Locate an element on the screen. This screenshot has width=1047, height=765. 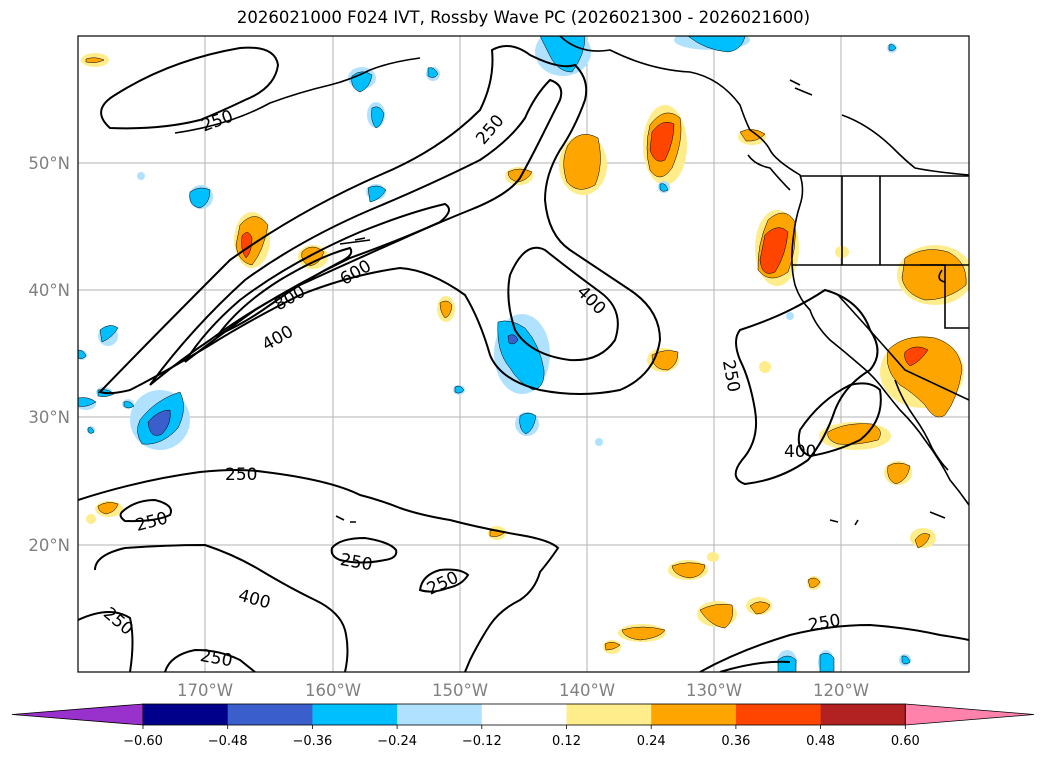
lon-label-120w: 120°W is located at coordinates (841, 690).